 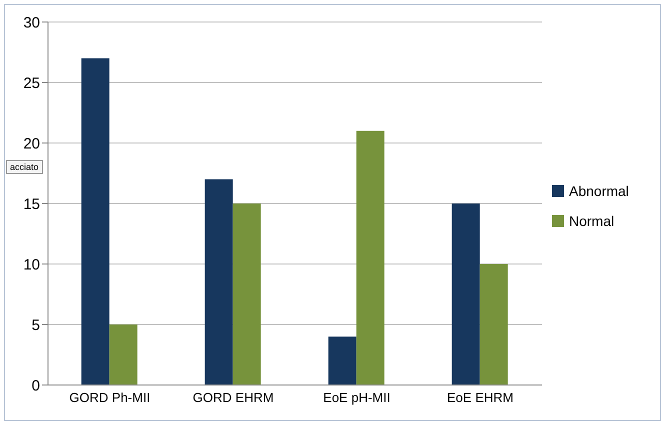 What do you see at coordinates (109, 398) in the screenshot?
I see `x-tick-label: GORD Ph-MII` at bounding box center [109, 398].